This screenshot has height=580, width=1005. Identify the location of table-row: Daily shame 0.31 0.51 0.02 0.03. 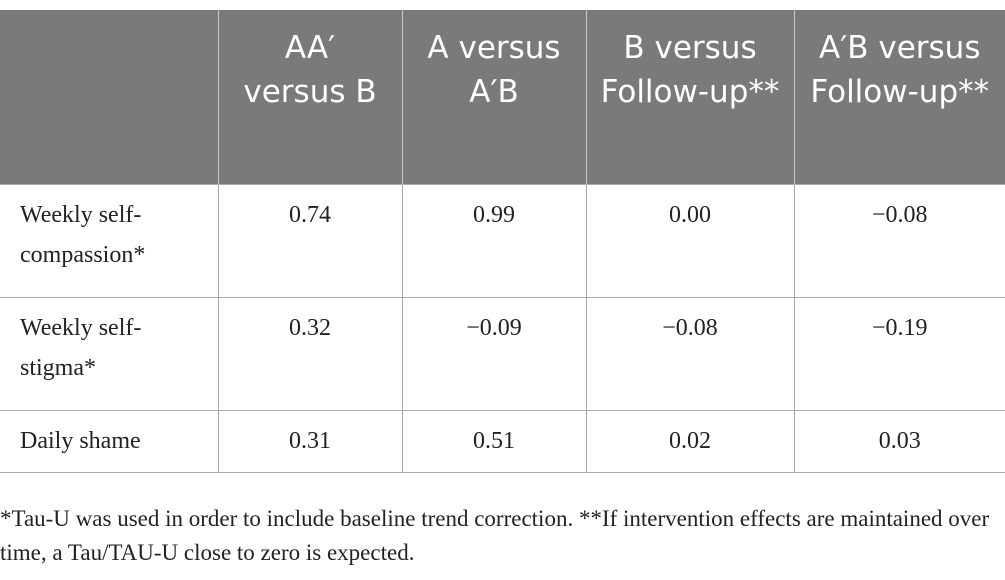
(502, 441).